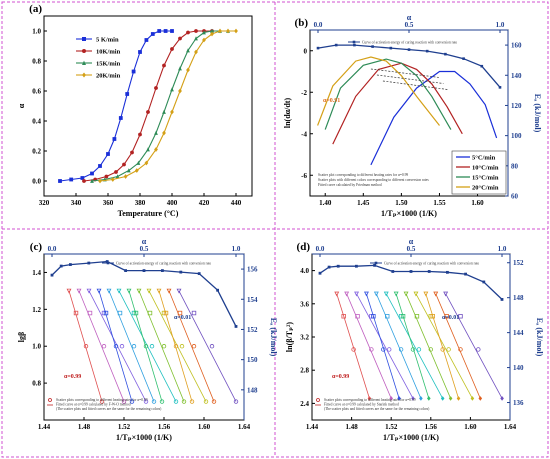  I want to click on x-tick-label: 420, so click(204, 203).